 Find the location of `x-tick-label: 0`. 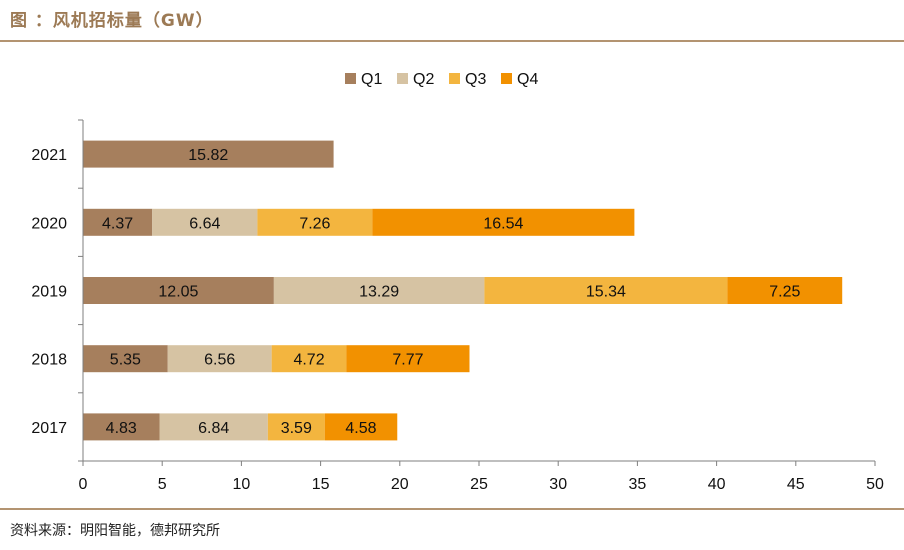

x-tick-label: 0 is located at coordinates (83, 484).